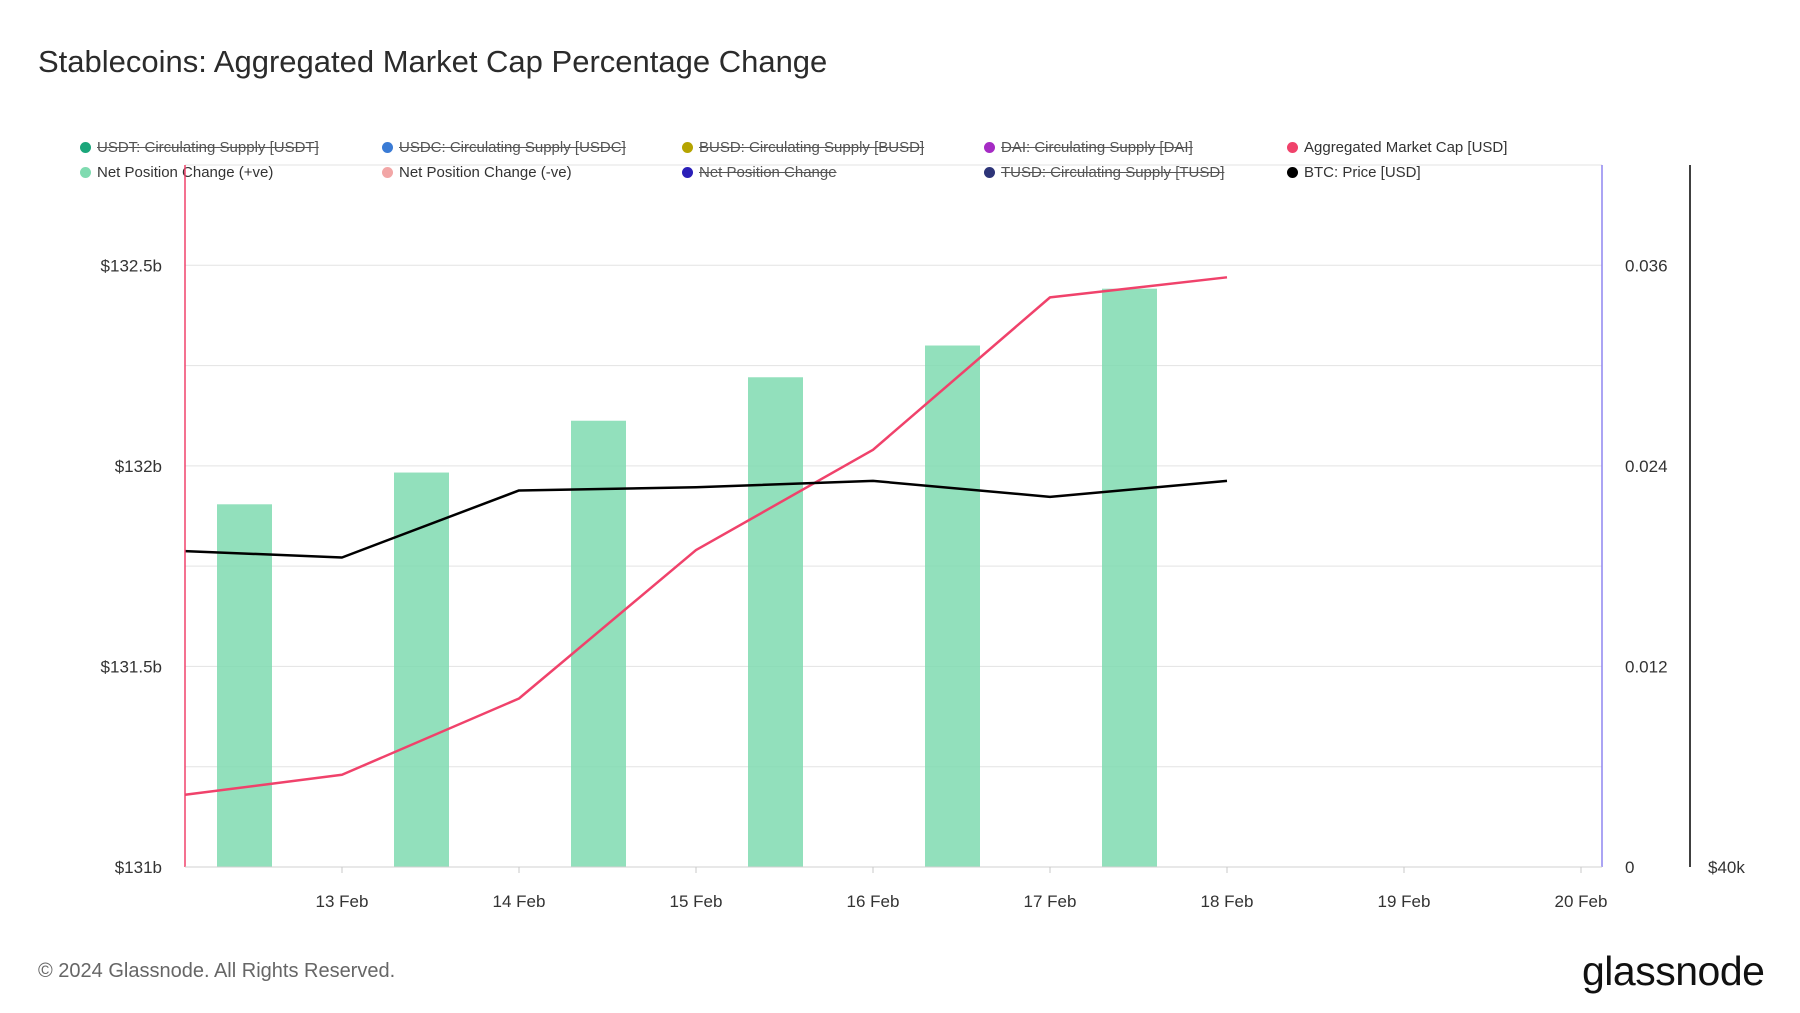  Describe the element at coordinates (812, 147) in the screenshot. I see `legend-label: BUSD: Circulating Supply [BUSD]` at that location.